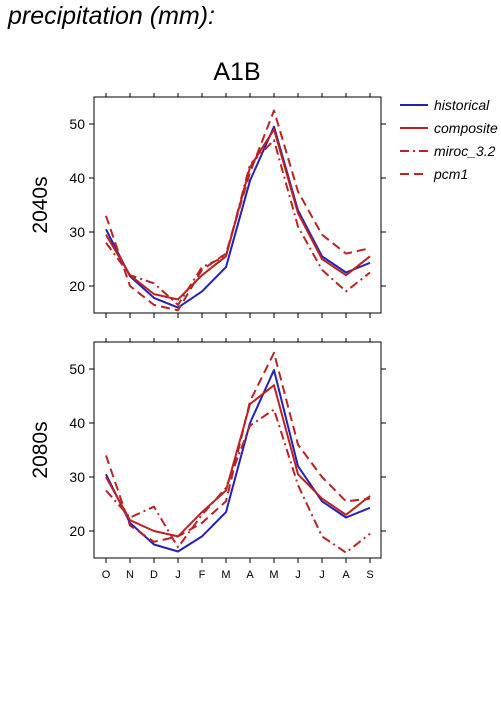 This screenshot has width=501, height=709. I want to click on legend-label: historical, so click(462, 105).